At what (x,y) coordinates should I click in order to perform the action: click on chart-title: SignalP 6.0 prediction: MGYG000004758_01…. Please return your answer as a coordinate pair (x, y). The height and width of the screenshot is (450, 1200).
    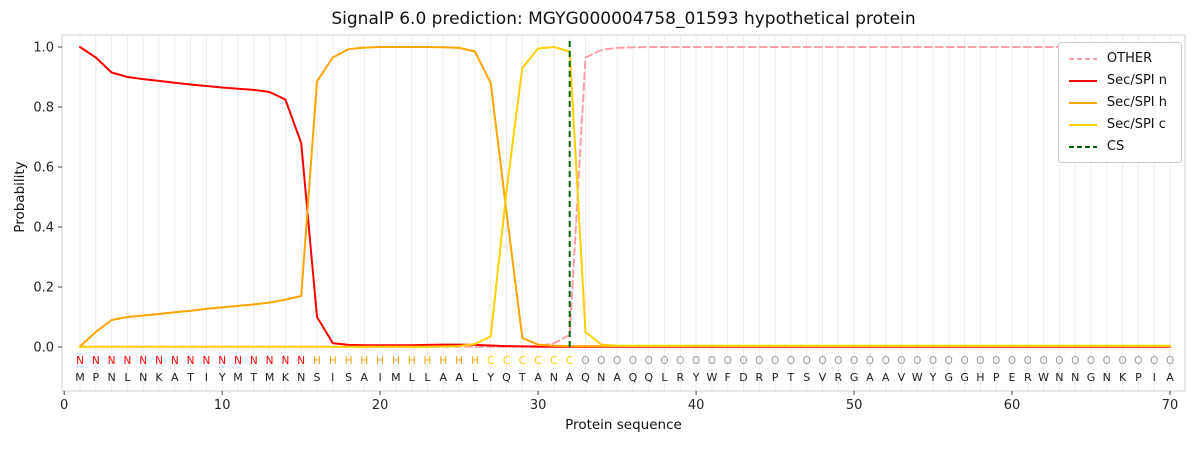
    Looking at the image, I should click on (623, 19).